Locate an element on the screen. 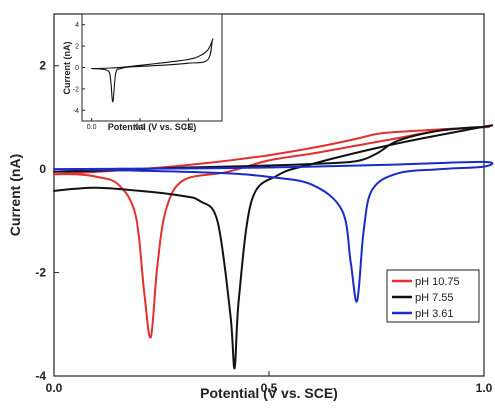  x-axis-title: Potential (V vs. SCE) is located at coordinates (269, 393).